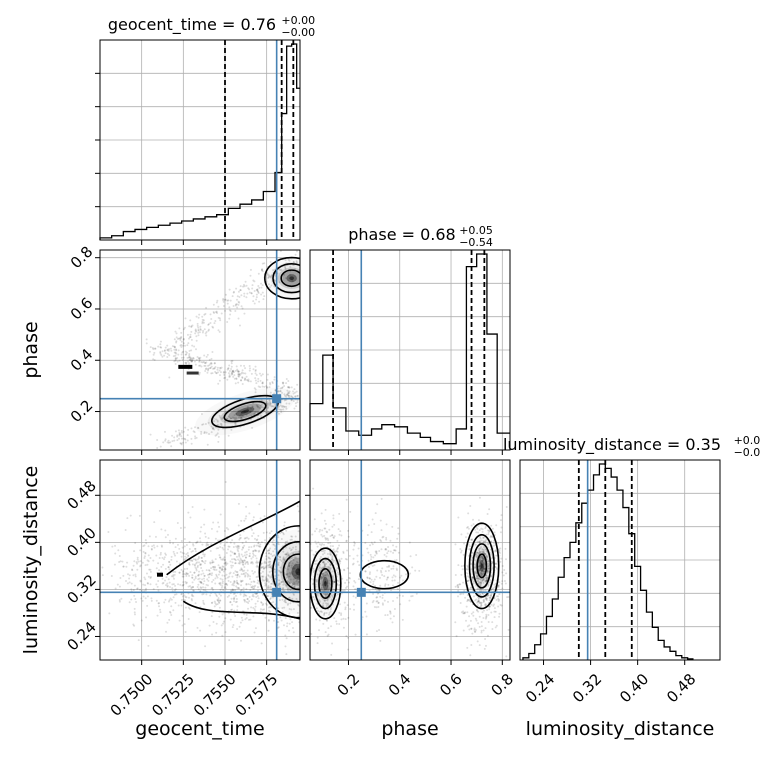 The image size is (760, 760). I want to click on left-mode, so click(326, 583).